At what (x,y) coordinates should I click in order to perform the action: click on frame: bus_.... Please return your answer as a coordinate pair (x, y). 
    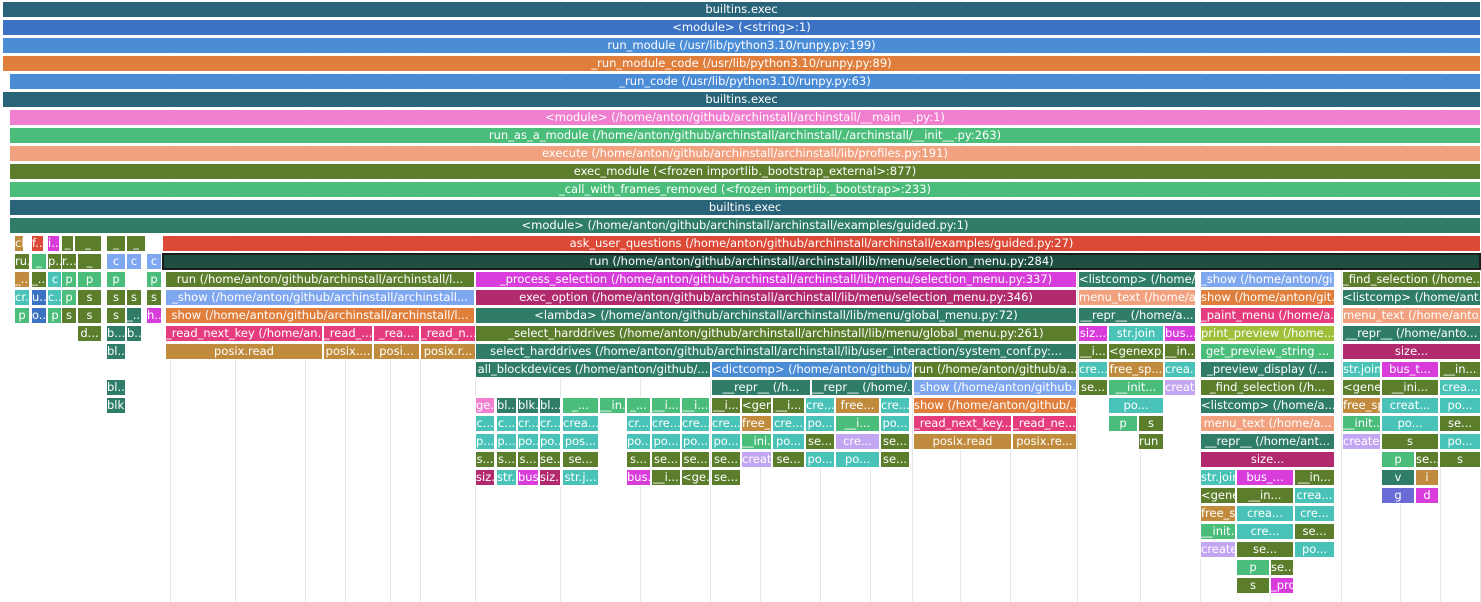
    Looking at the image, I should click on (1265, 477).